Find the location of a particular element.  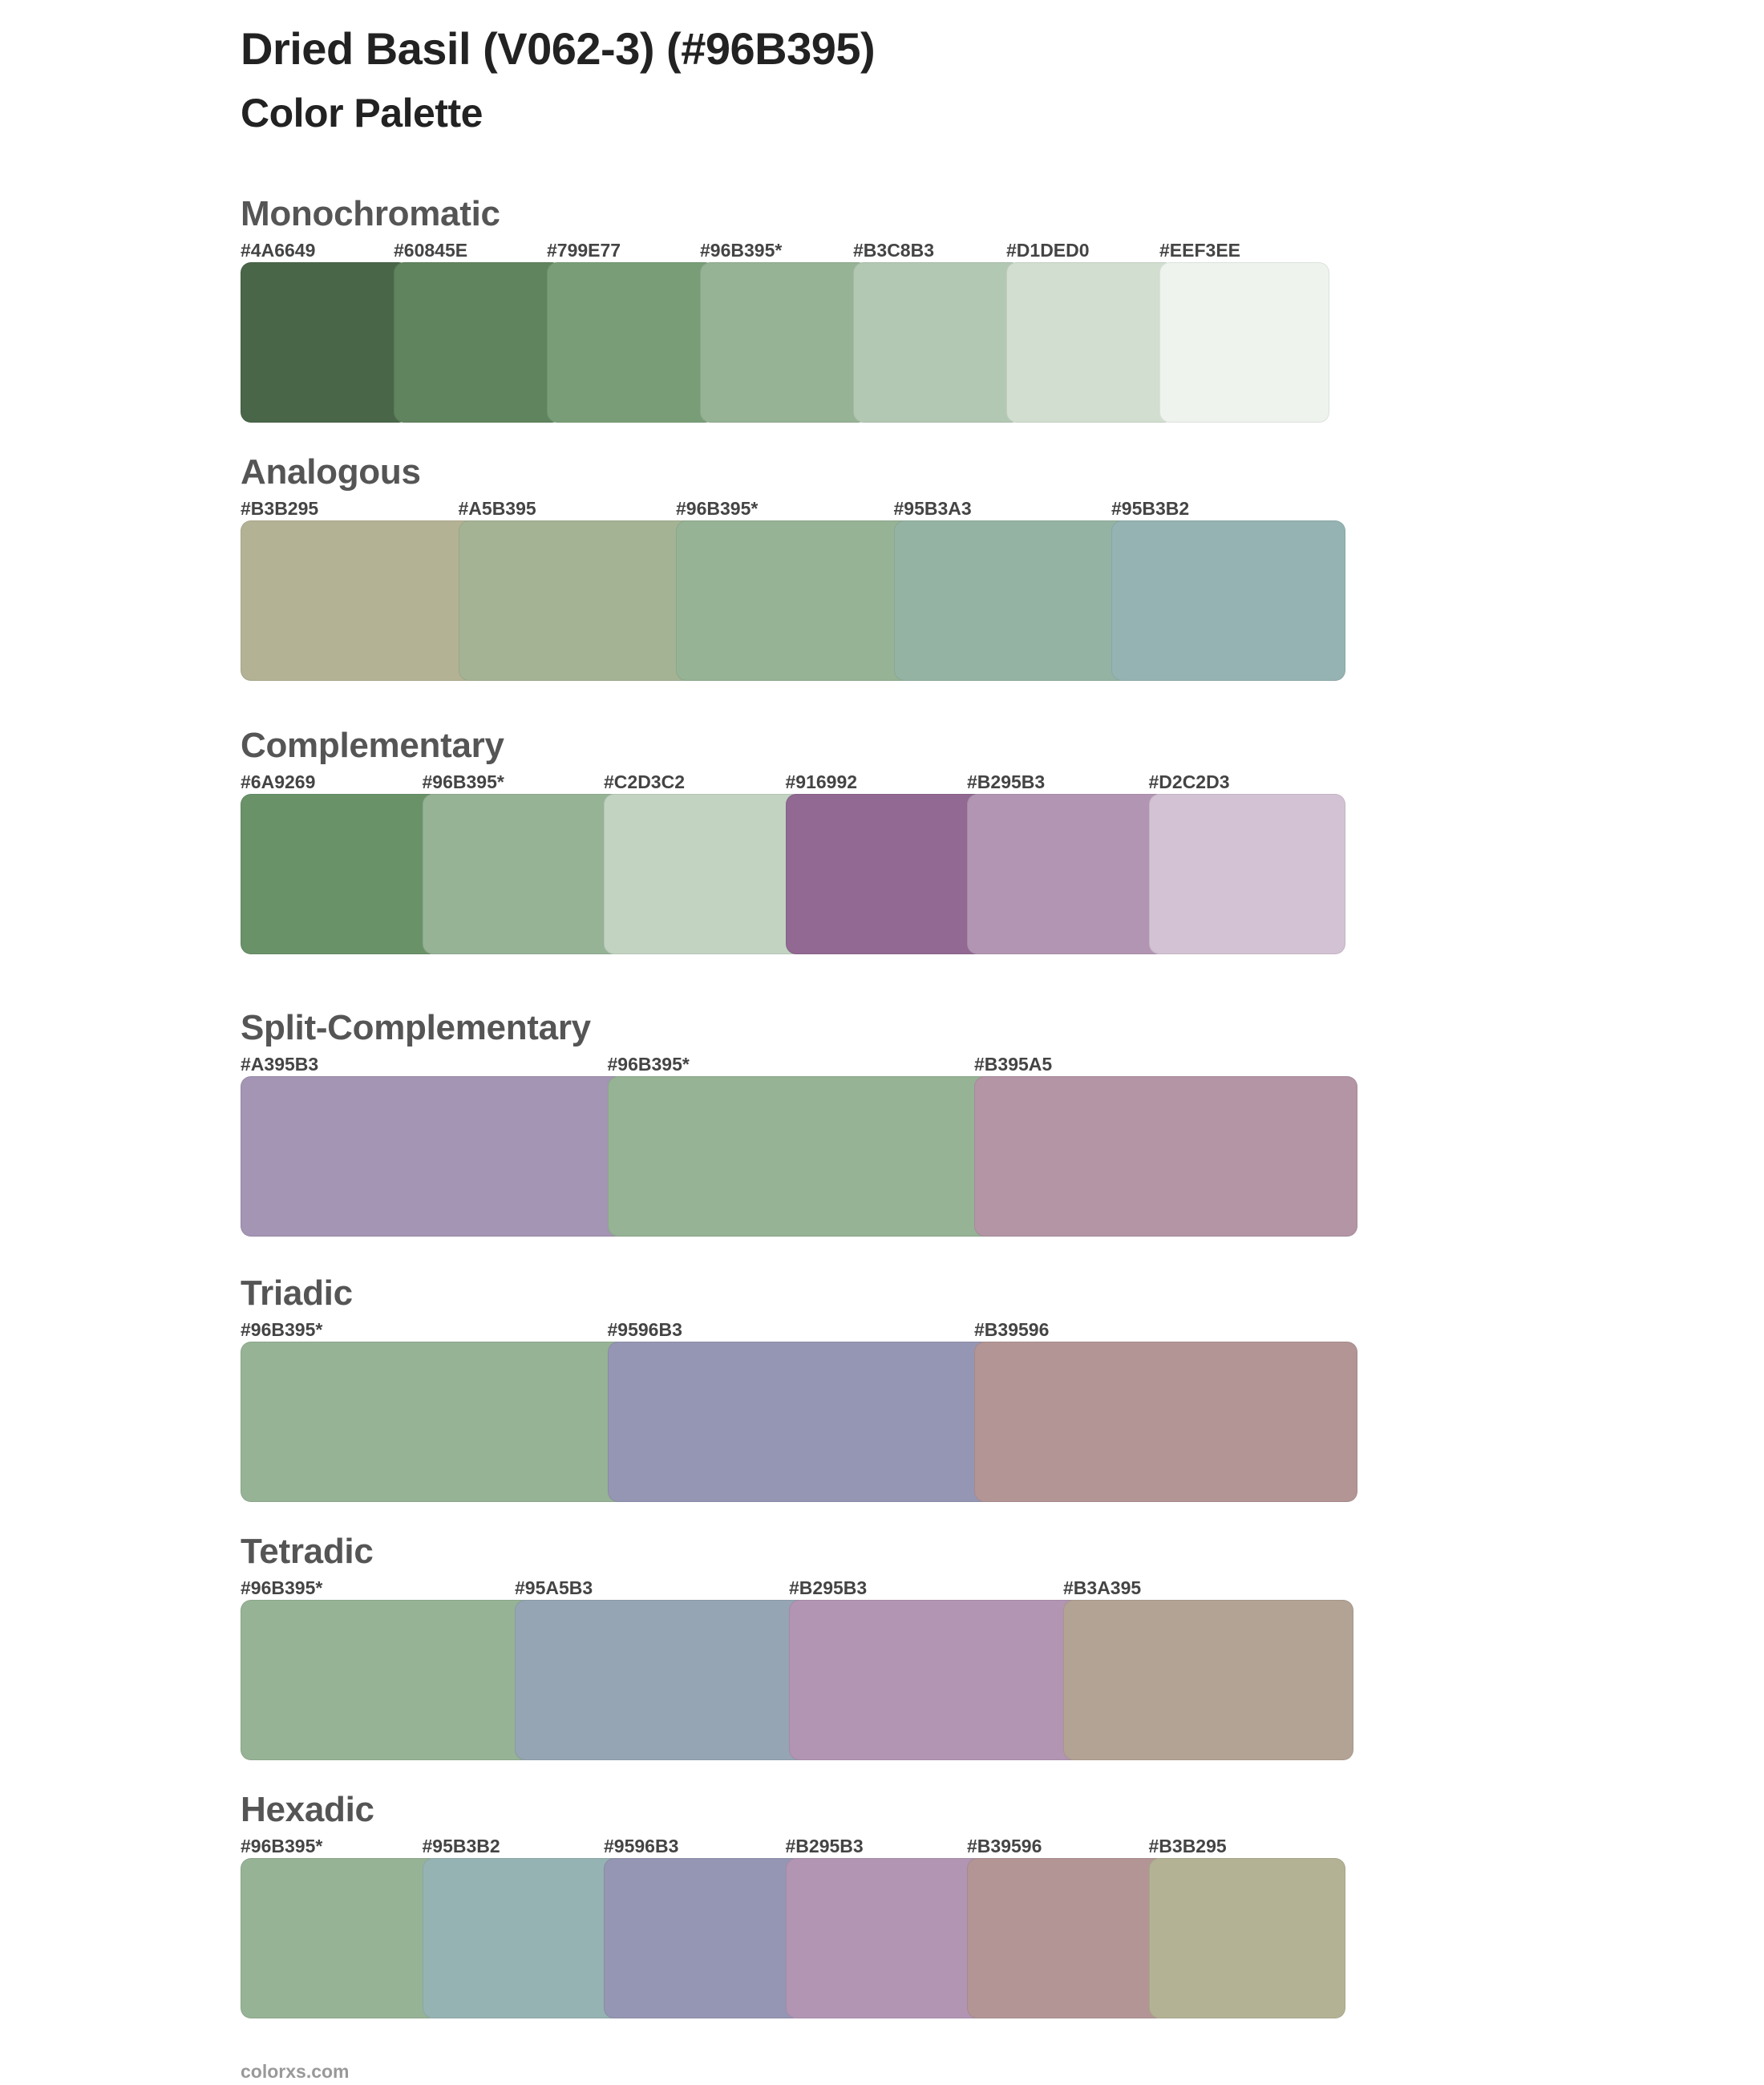

color-hex-label: #D2C2D3 is located at coordinates (1189, 782).